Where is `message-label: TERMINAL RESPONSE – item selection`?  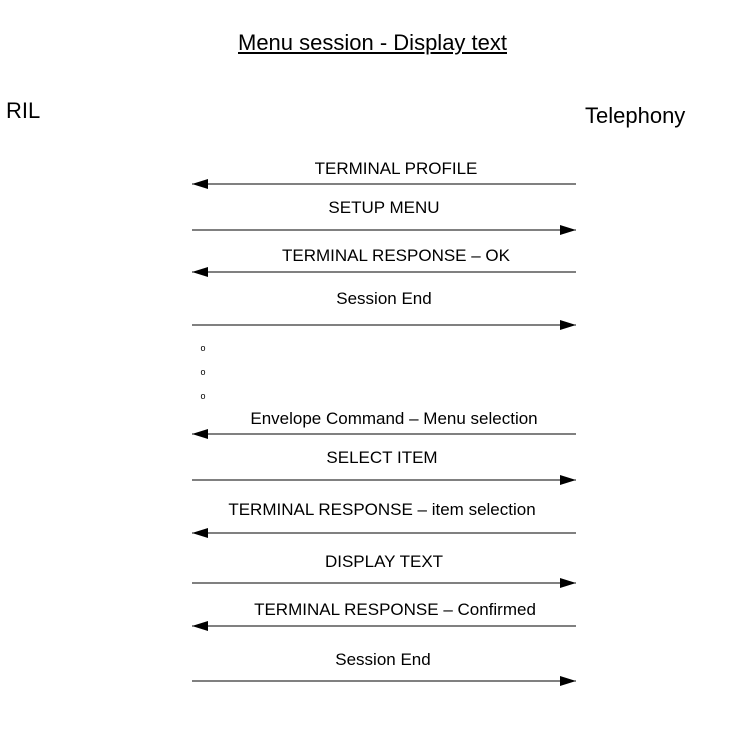
message-label: TERMINAL RESPONSE – item selection is located at coordinates (381, 509).